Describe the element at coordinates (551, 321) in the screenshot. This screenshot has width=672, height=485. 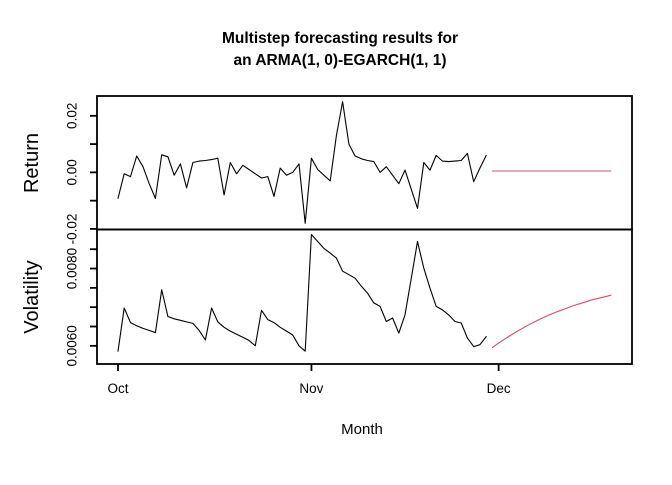
I see `forecast-volatility-line` at that location.